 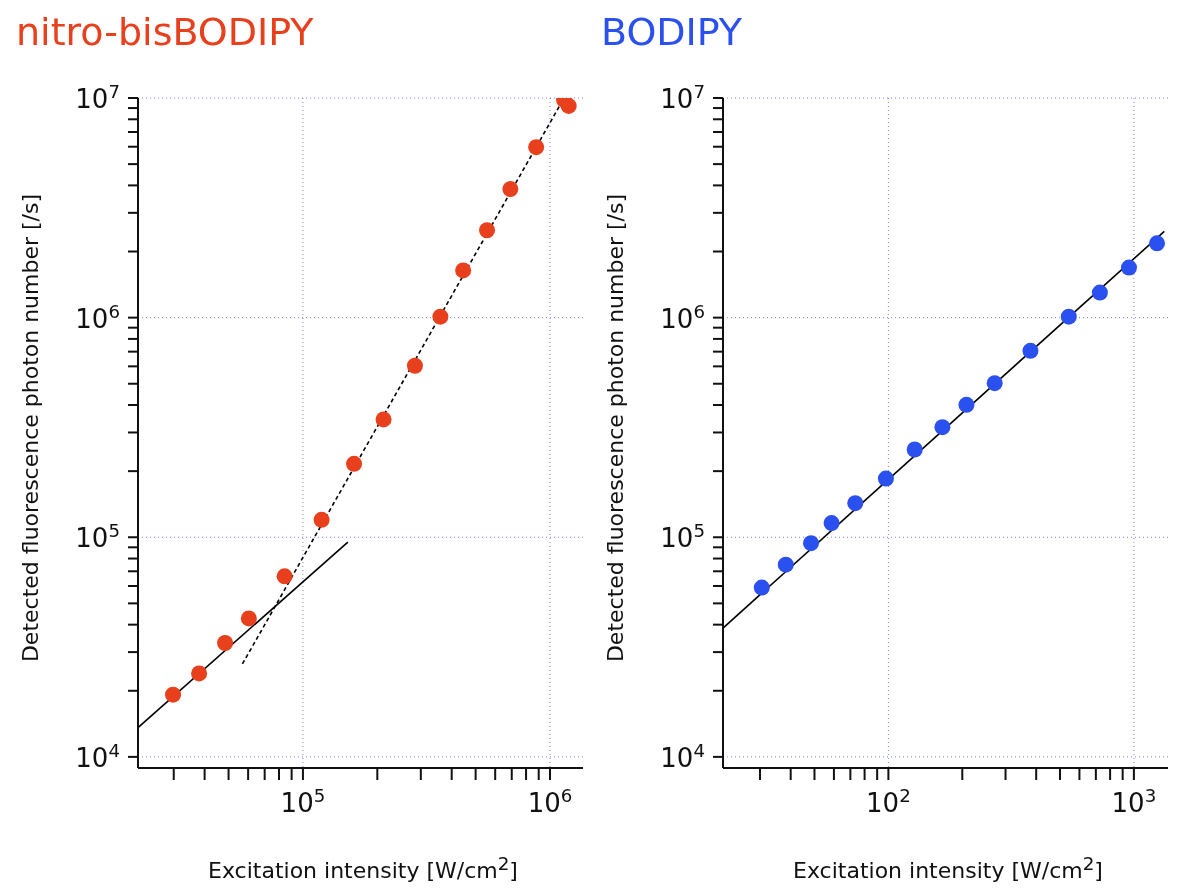 What do you see at coordinates (550, 801) in the screenshot?
I see `x-tick-label: 10$^{6}$` at bounding box center [550, 801].